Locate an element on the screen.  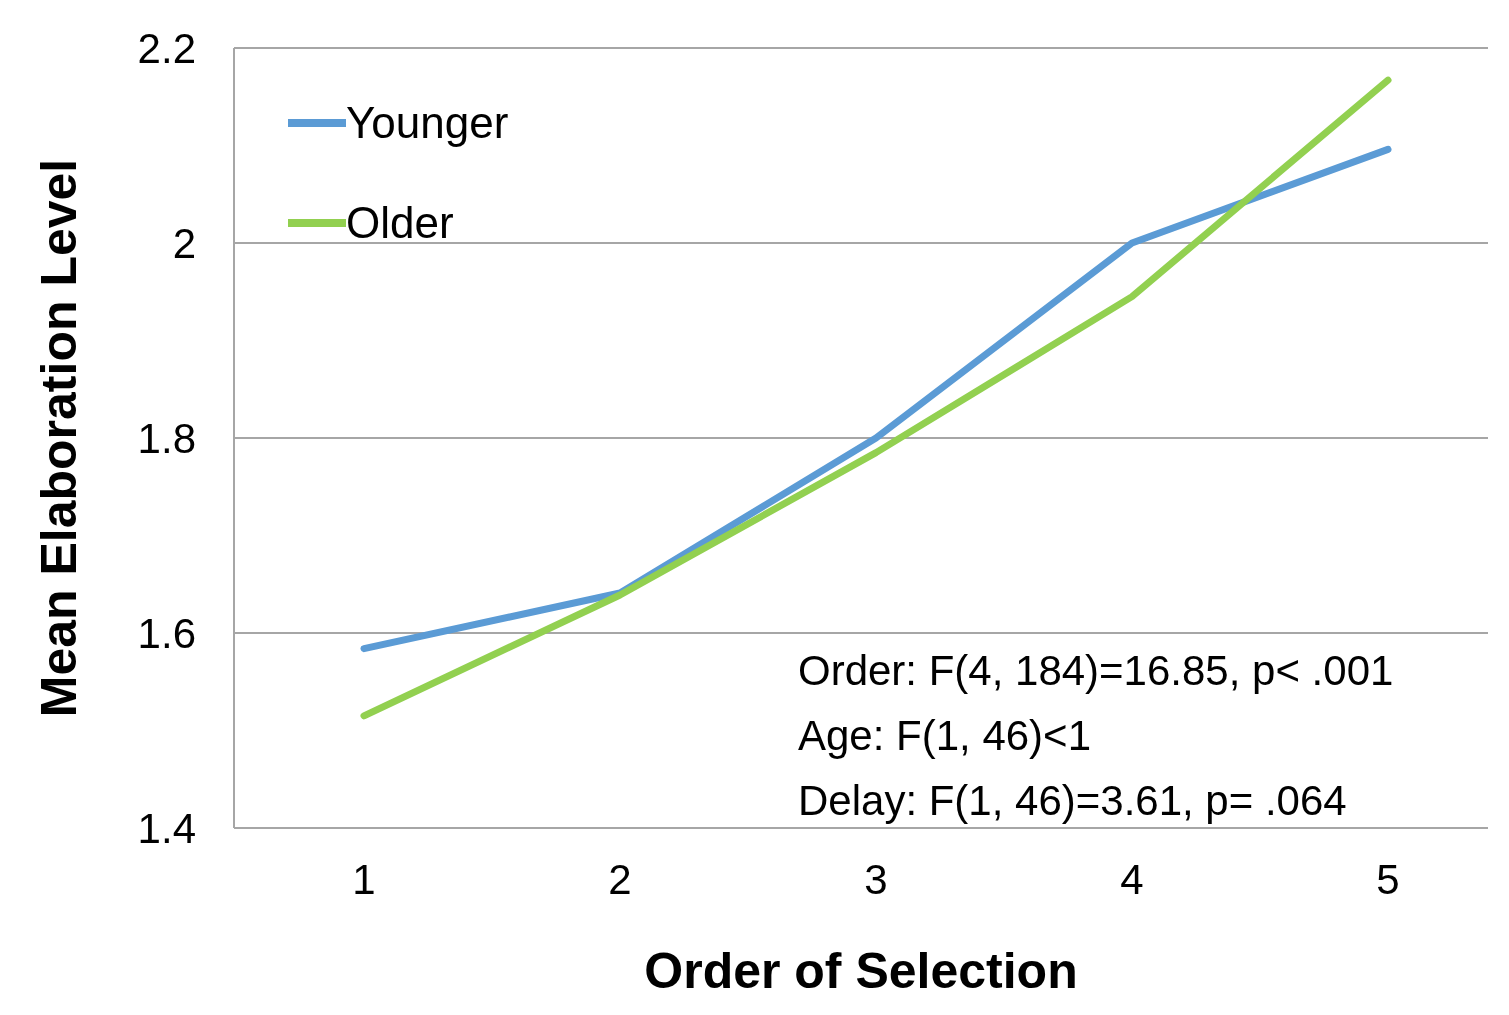
annotation: Age: F(1, 46)<1 is located at coordinates (945, 736).